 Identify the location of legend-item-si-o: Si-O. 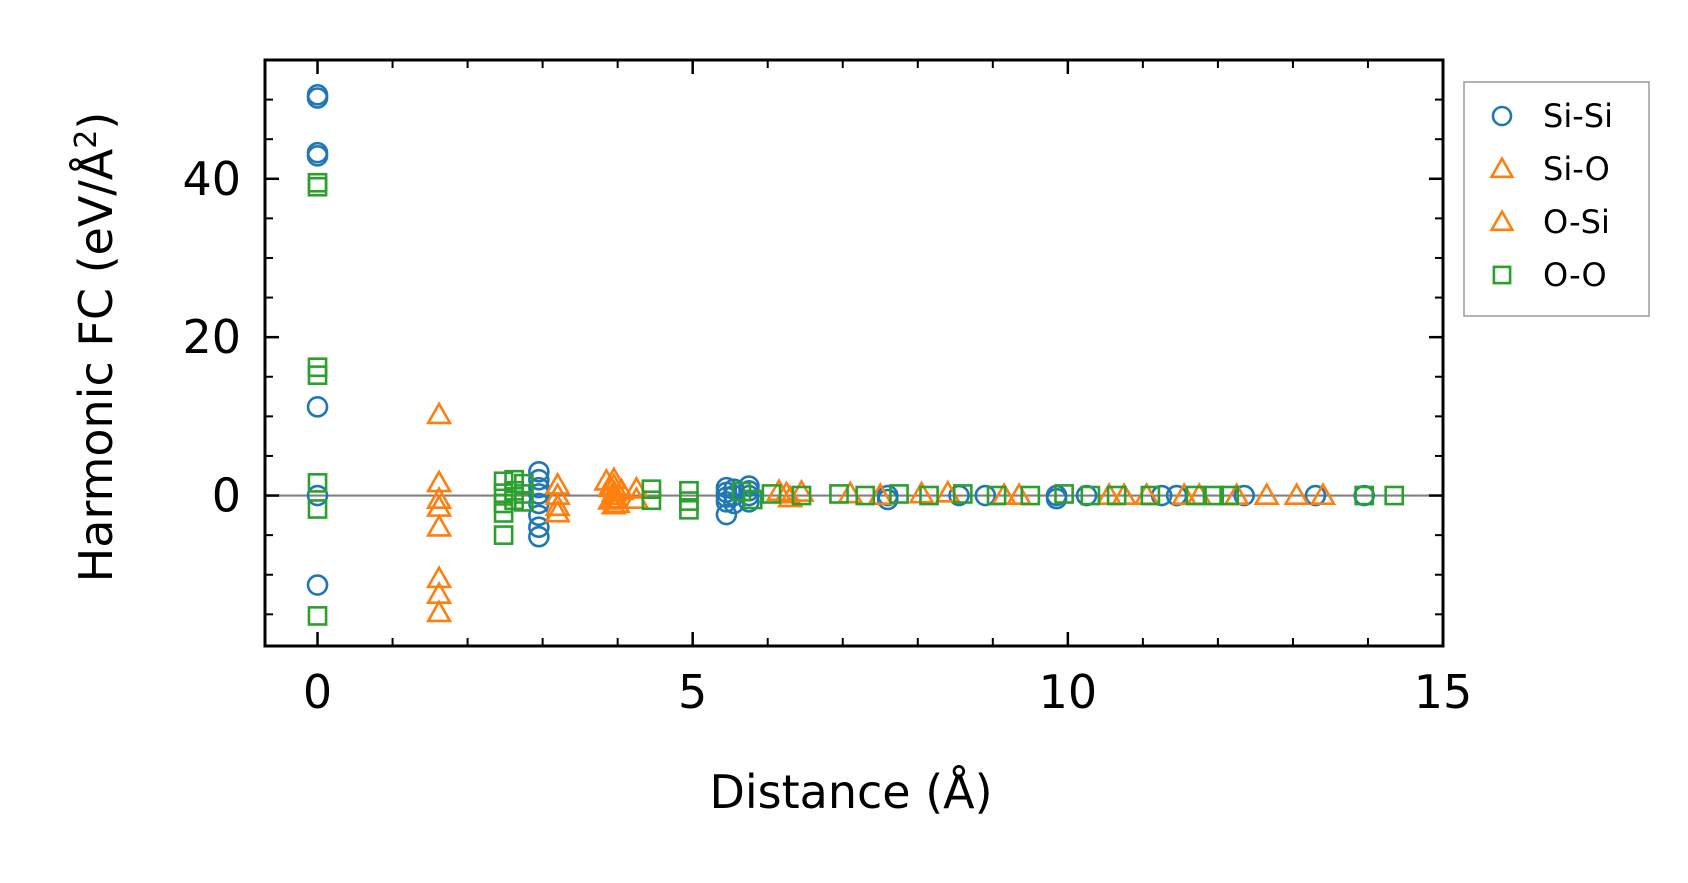
(1549, 169).